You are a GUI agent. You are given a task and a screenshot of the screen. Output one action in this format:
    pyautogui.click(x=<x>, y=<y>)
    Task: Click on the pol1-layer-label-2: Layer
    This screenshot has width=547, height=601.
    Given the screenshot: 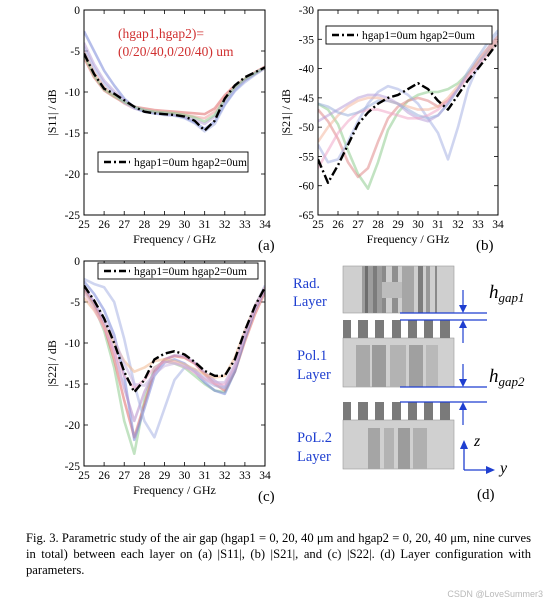 What is the action you would take?
    pyautogui.click(x=314, y=375)
    